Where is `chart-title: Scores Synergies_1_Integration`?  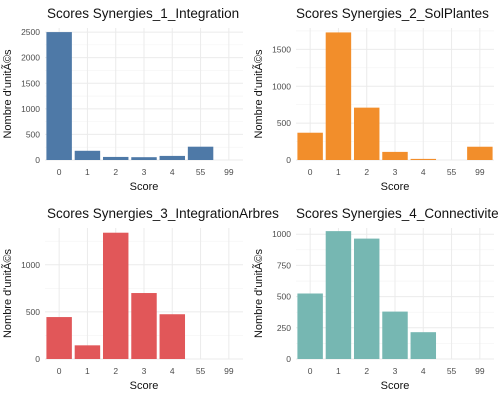
chart-title: Scores Synergies_1_Integration is located at coordinates (143, 13).